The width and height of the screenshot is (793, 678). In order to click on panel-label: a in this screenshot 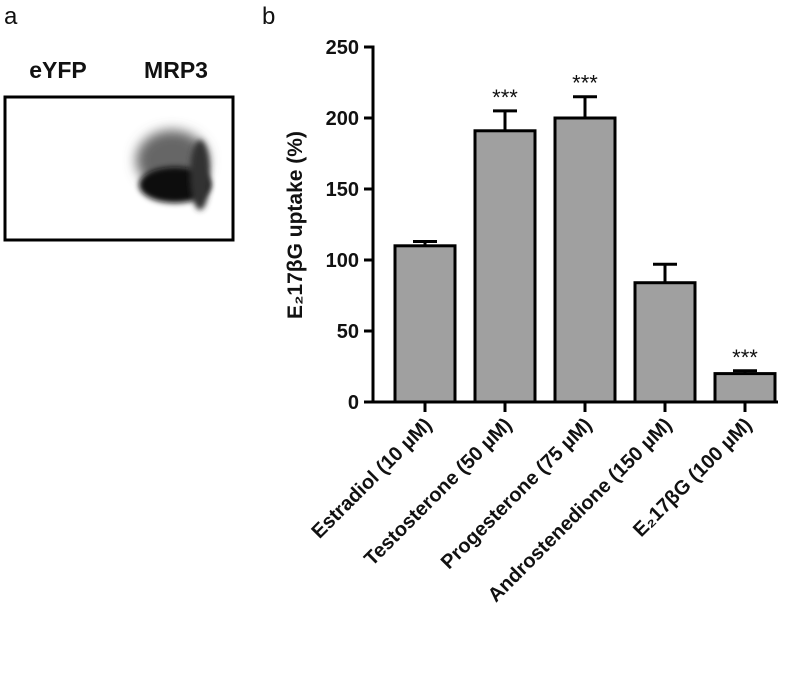, I will do `click(11, 16)`.